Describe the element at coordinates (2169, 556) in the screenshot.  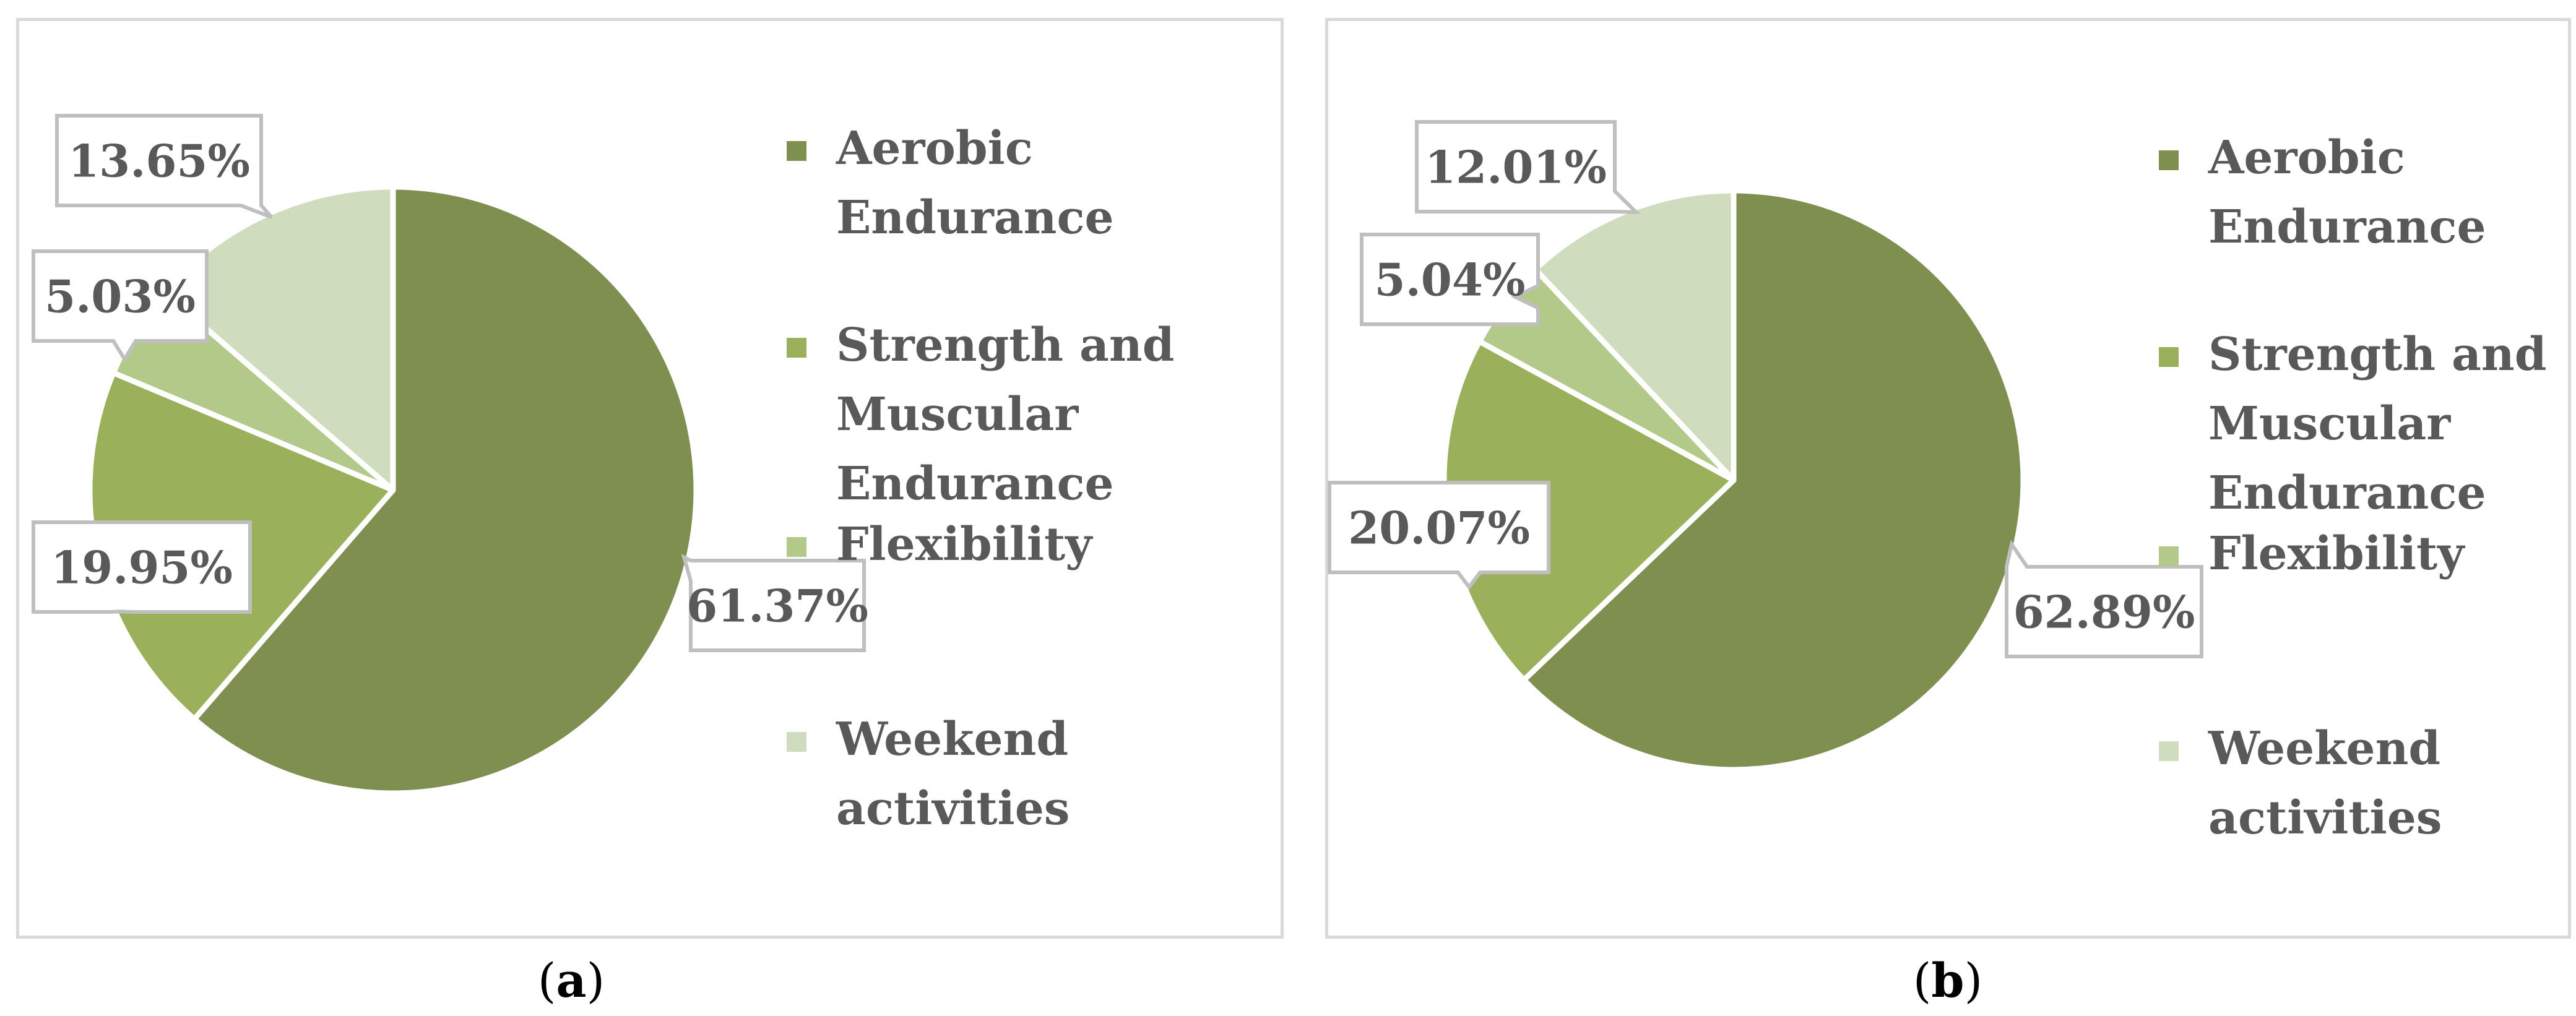
I see `legend-swatch-flexibility-b` at that location.